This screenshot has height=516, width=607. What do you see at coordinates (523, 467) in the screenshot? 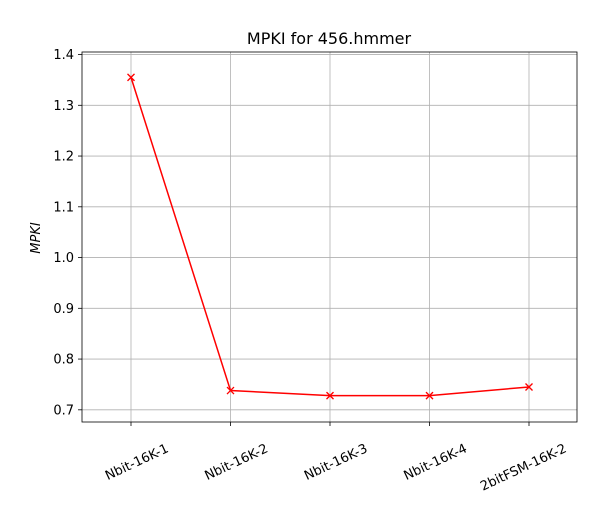
I see `x-tick-label: 2bitFSM-16K-2` at bounding box center [523, 467].